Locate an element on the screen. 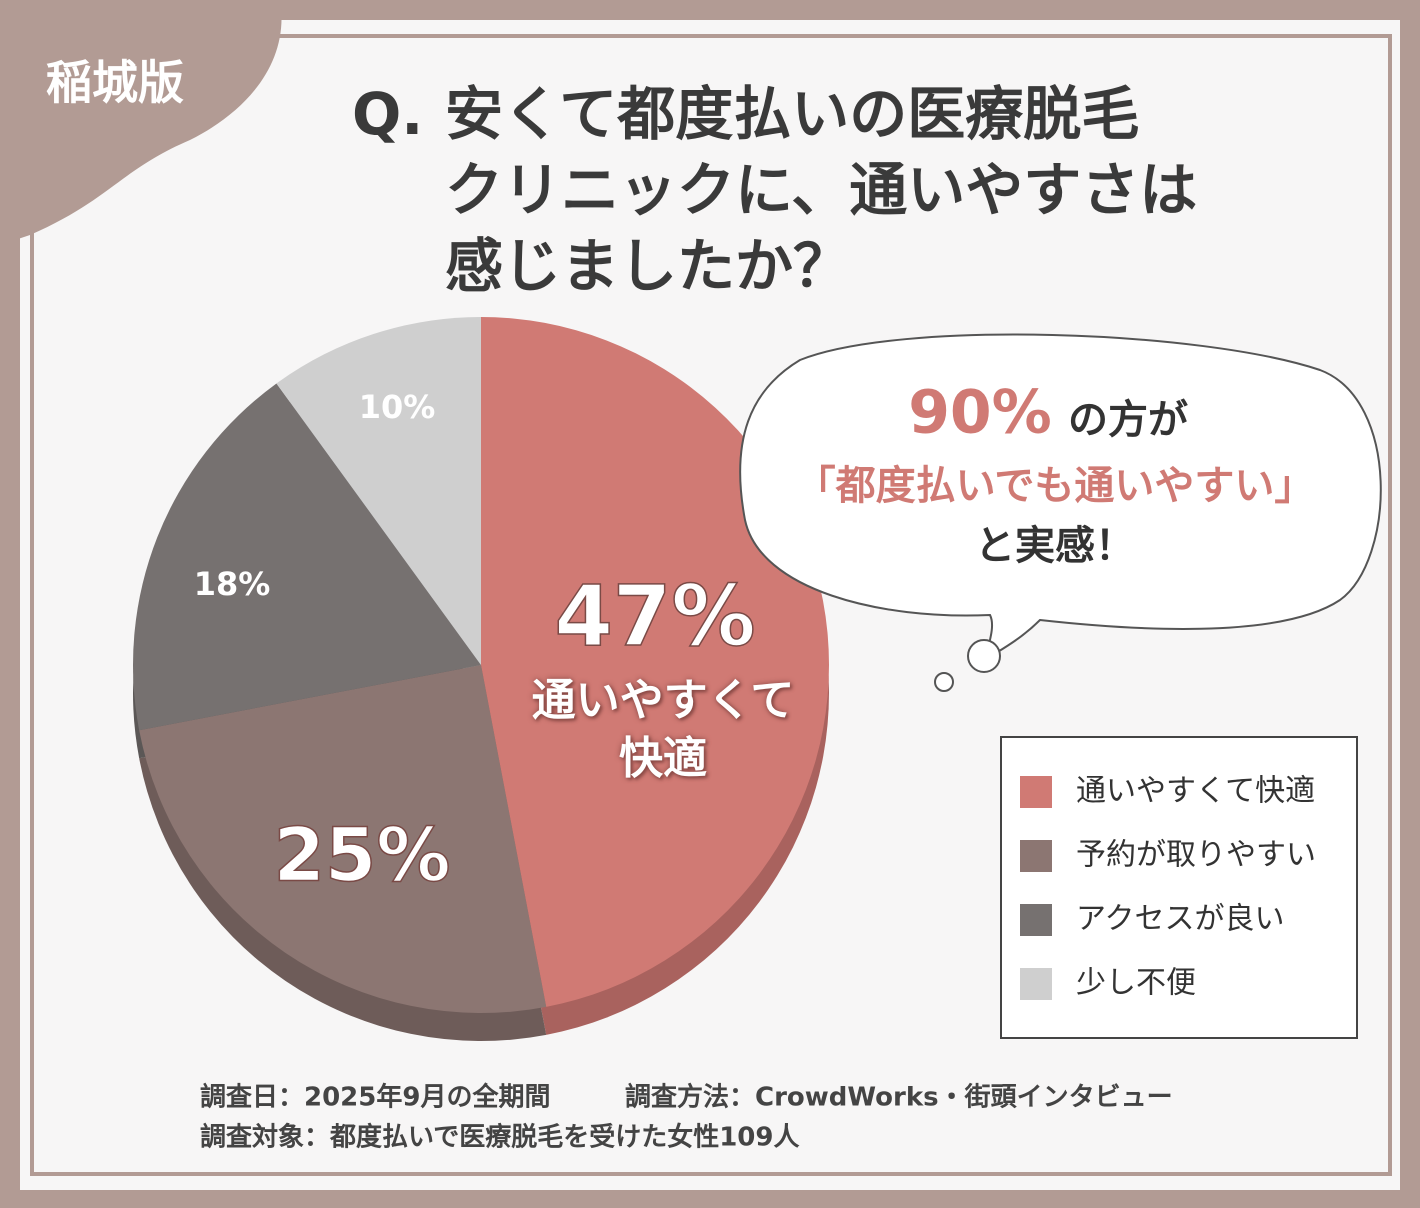 The height and width of the screenshot is (1208, 1420). title-prefix: Q. is located at coordinates (387, 114).